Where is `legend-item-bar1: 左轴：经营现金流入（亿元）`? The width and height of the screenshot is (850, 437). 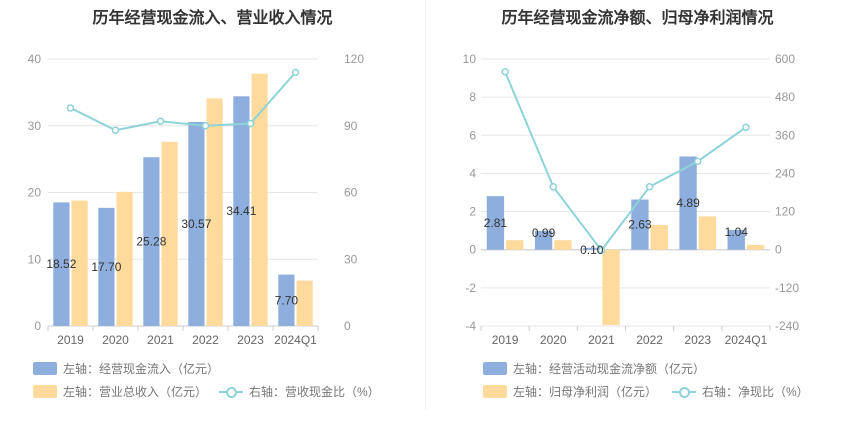 legend-item-bar1: 左轴：经营现金流入（亿元） is located at coordinates (126, 368).